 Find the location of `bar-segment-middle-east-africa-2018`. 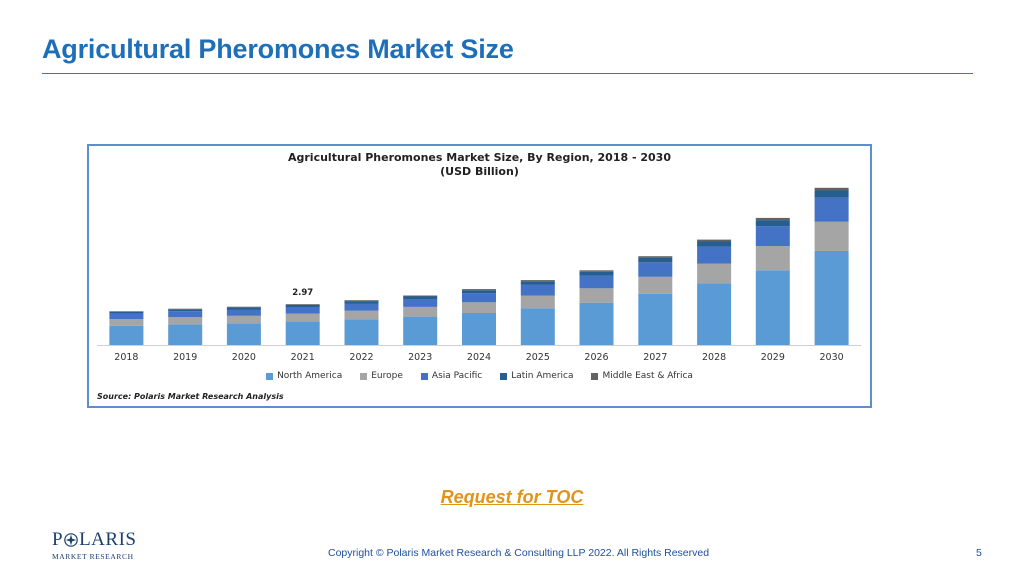

bar-segment-middle-east-africa-2018 is located at coordinates (126, 311).